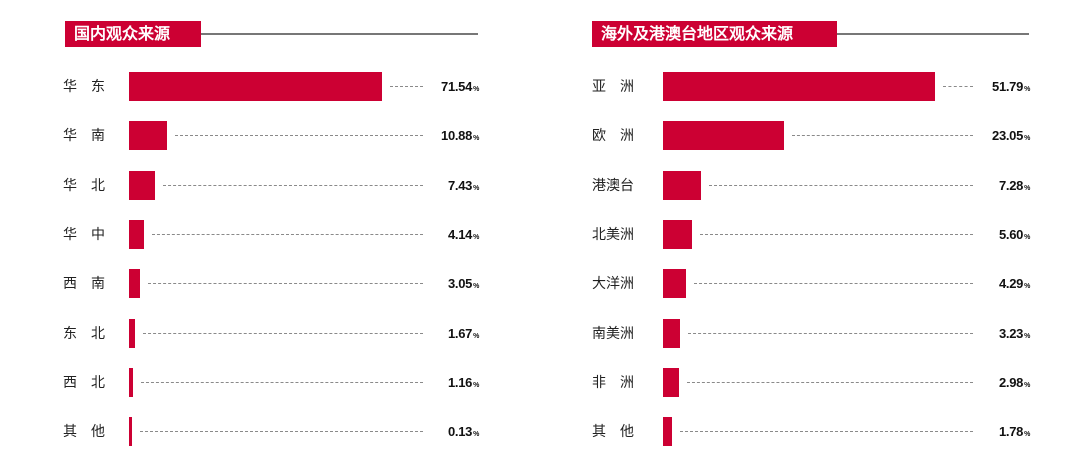  What do you see at coordinates (540, 432) in the screenshot?
I see `bar-row: 其 他 0.13%` at bounding box center [540, 432].